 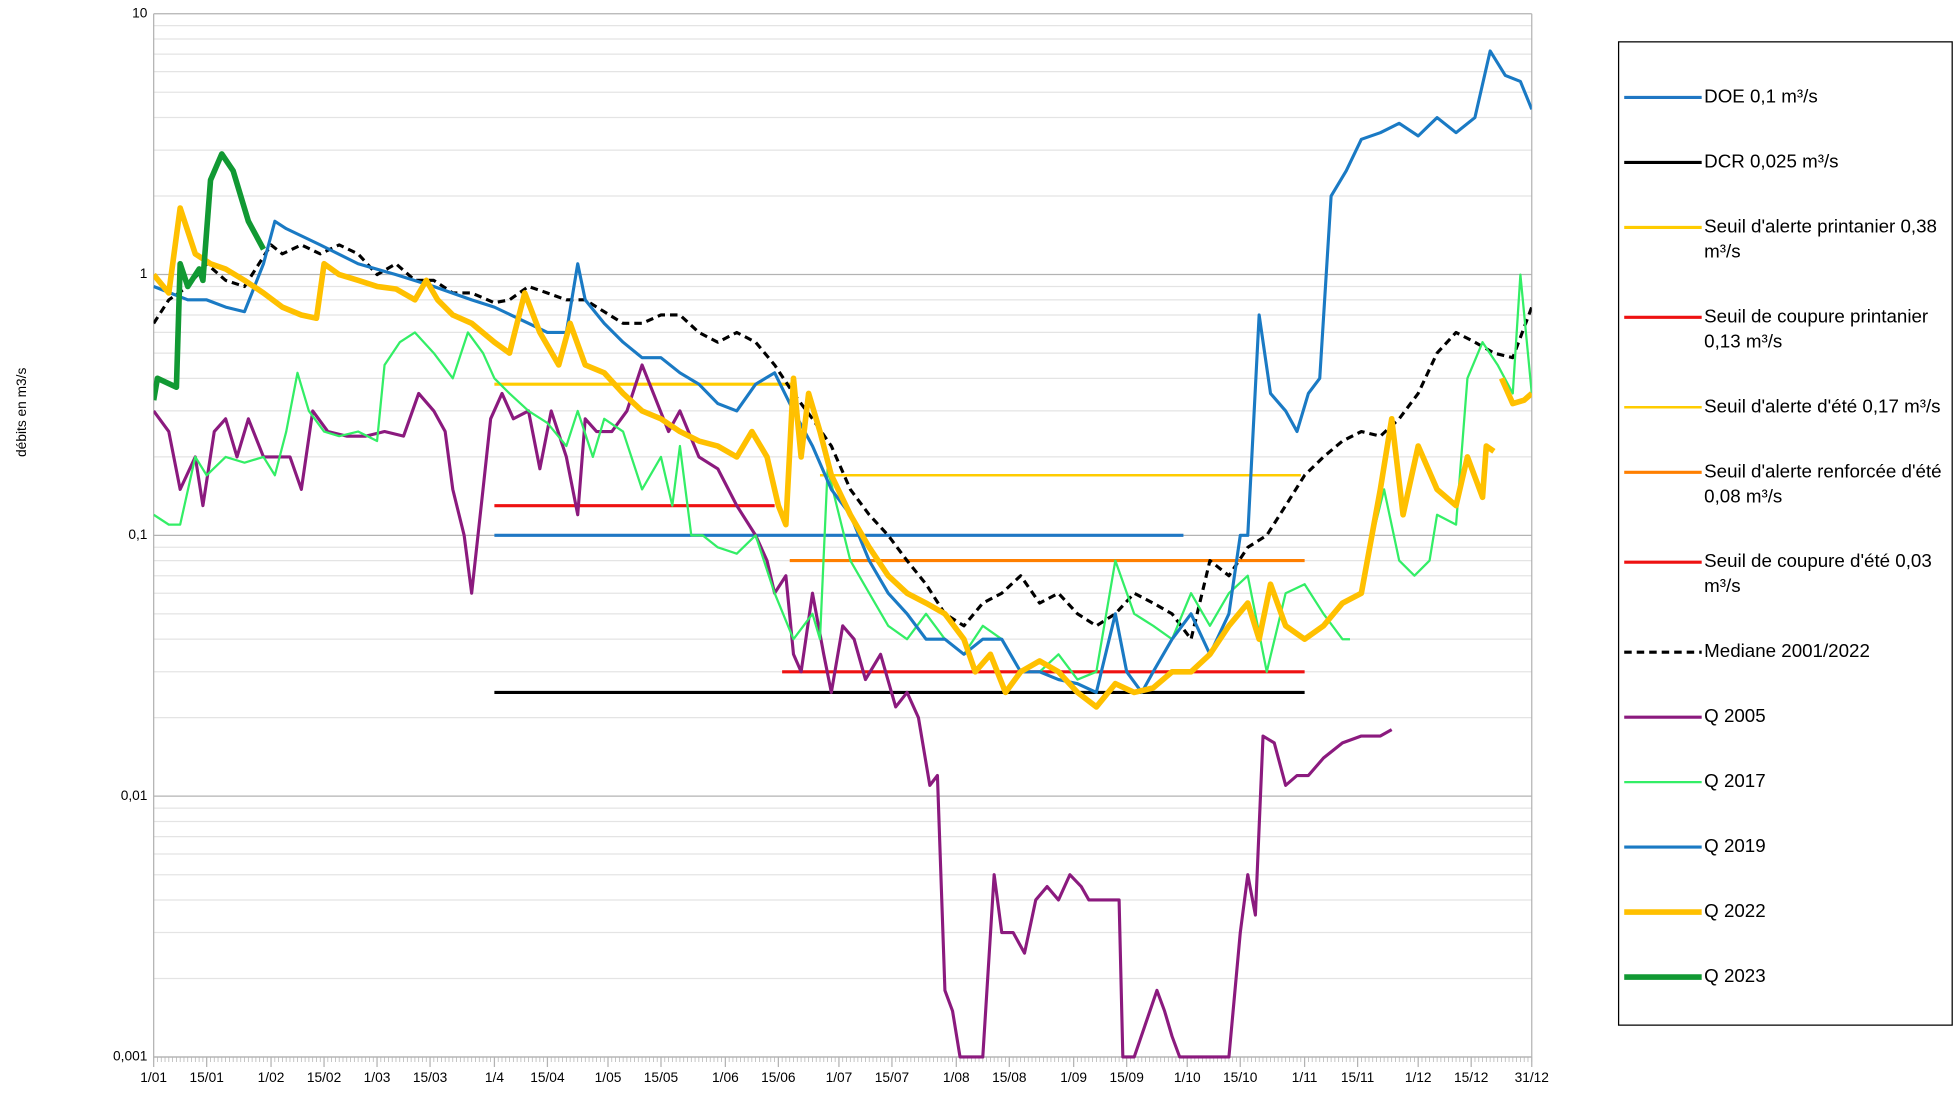 I want to click on legend-entry: Seuil de coupure printanier 0,13 m³/s, so click(x=1785, y=330).